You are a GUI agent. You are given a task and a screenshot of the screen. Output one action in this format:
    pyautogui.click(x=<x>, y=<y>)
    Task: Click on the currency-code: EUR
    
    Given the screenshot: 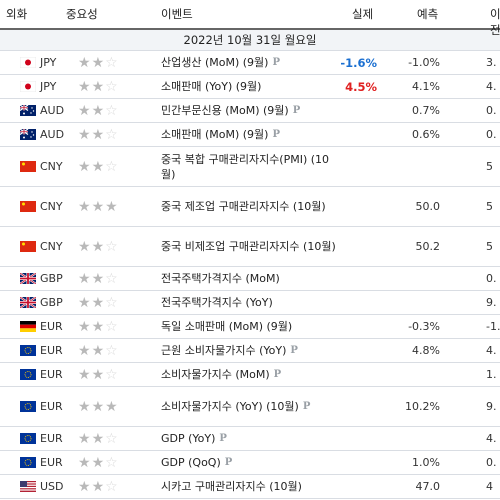 What is the action you would take?
    pyautogui.click(x=51, y=350)
    